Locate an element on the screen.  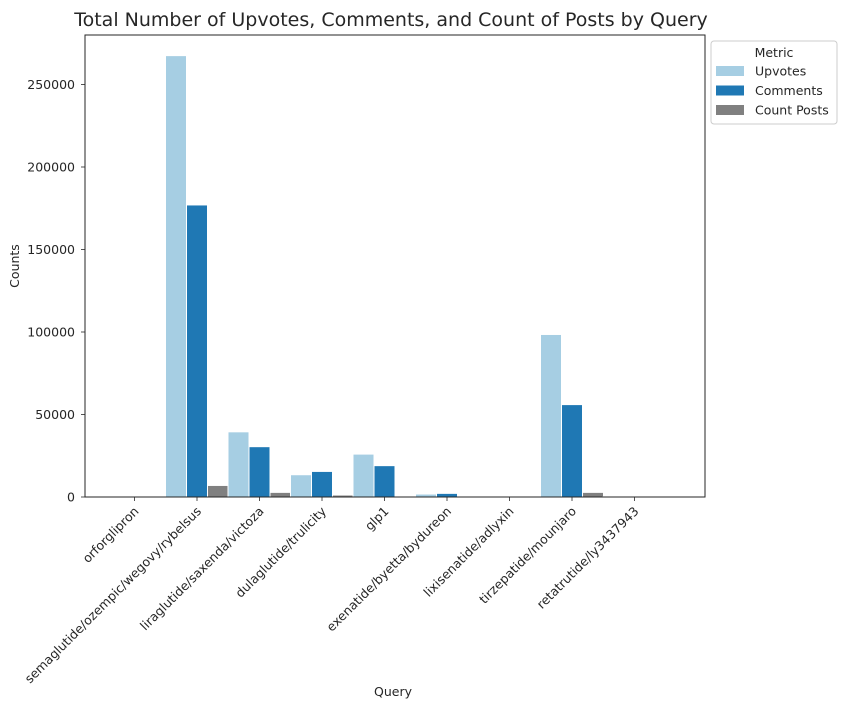
y-axis-label: Counts is located at coordinates (14, 266).